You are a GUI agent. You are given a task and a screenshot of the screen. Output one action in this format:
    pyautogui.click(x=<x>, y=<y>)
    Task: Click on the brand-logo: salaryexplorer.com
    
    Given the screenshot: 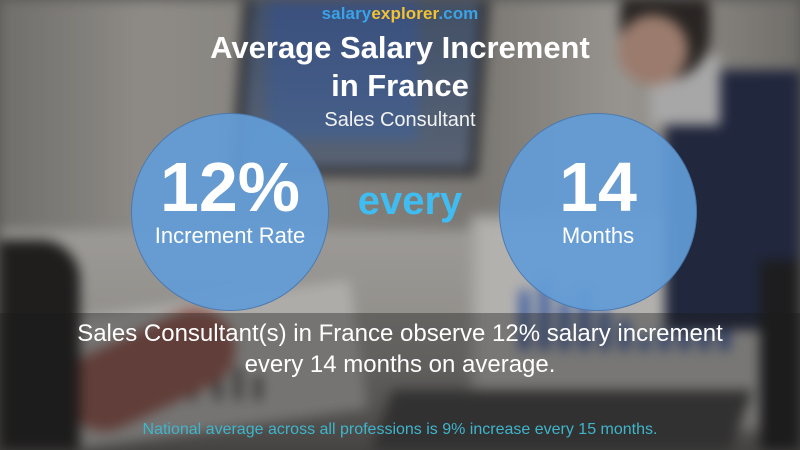 What is the action you would take?
    pyautogui.click(x=400, y=14)
    